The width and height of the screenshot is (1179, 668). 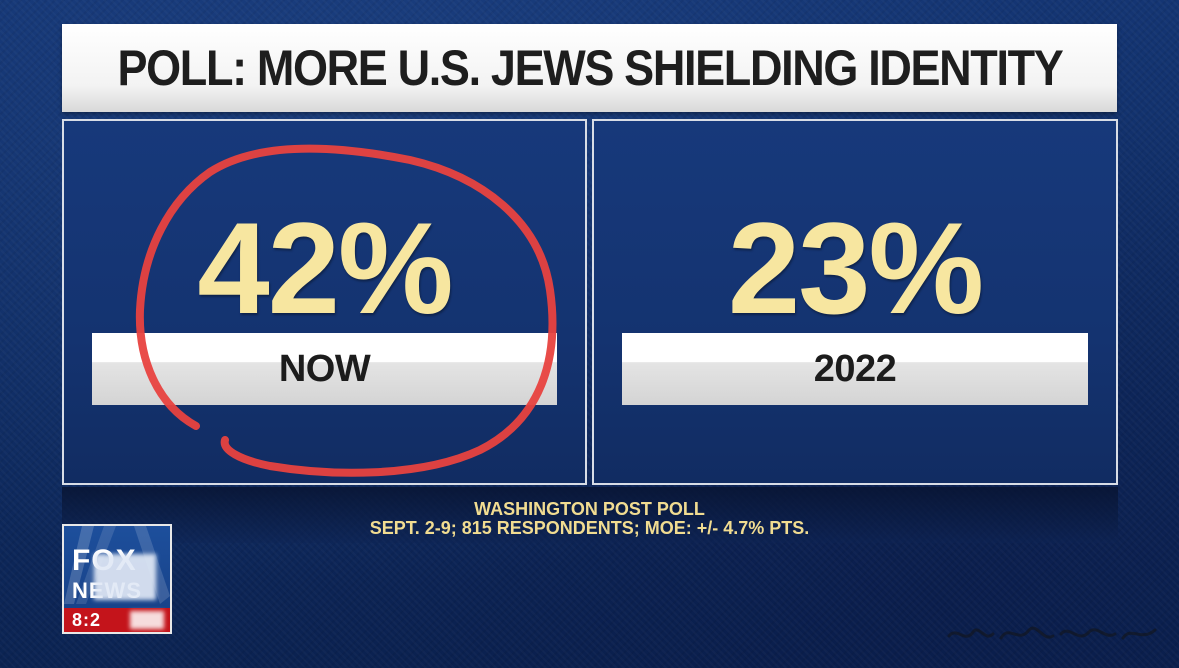 What do you see at coordinates (87, 620) in the screenshot?
I see `clock-text: 8:2` at bounding box center [87, 620].